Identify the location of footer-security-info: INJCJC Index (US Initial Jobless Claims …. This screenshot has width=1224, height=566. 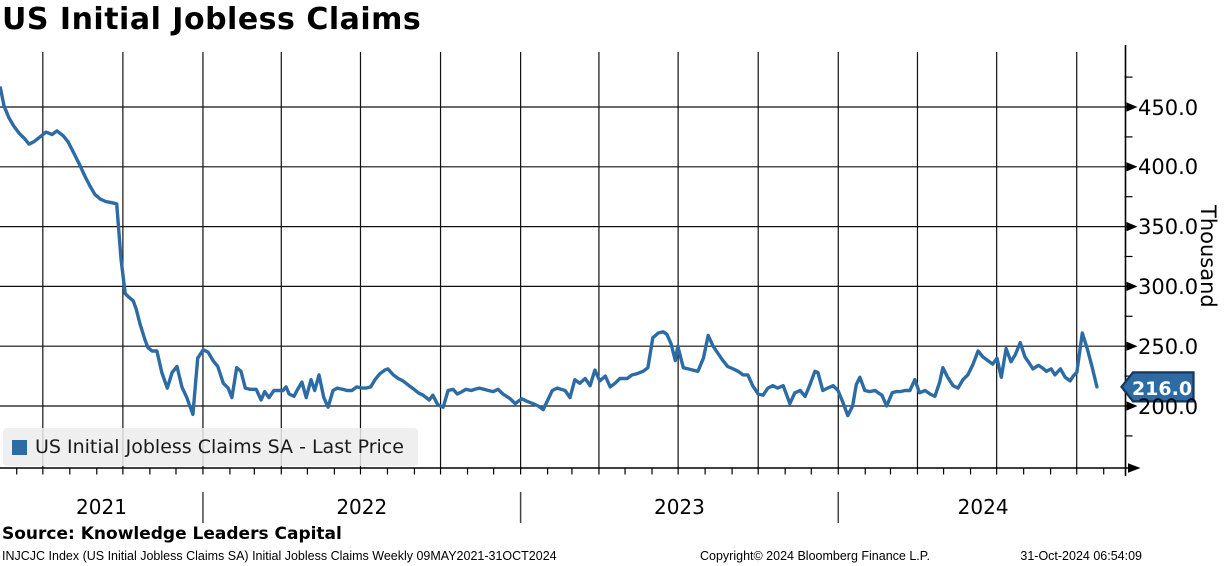
(279, 556).